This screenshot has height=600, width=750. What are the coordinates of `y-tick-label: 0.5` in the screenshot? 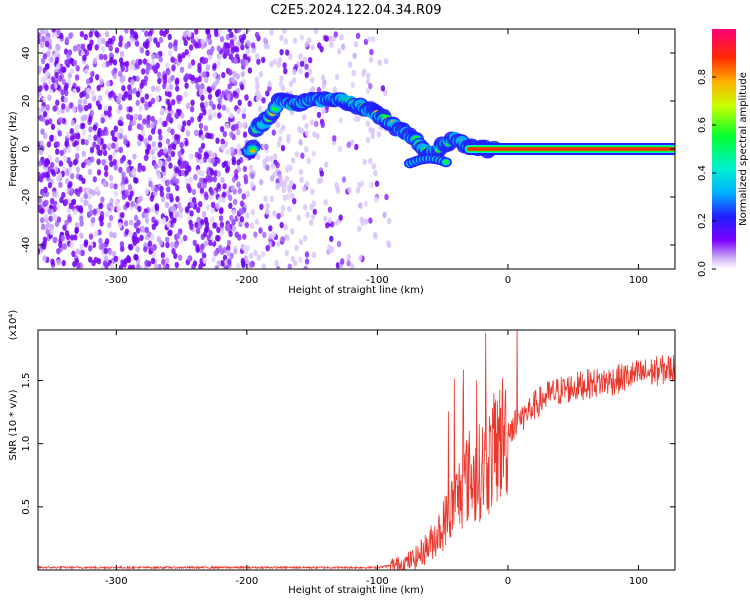 It's located at (26, 507).